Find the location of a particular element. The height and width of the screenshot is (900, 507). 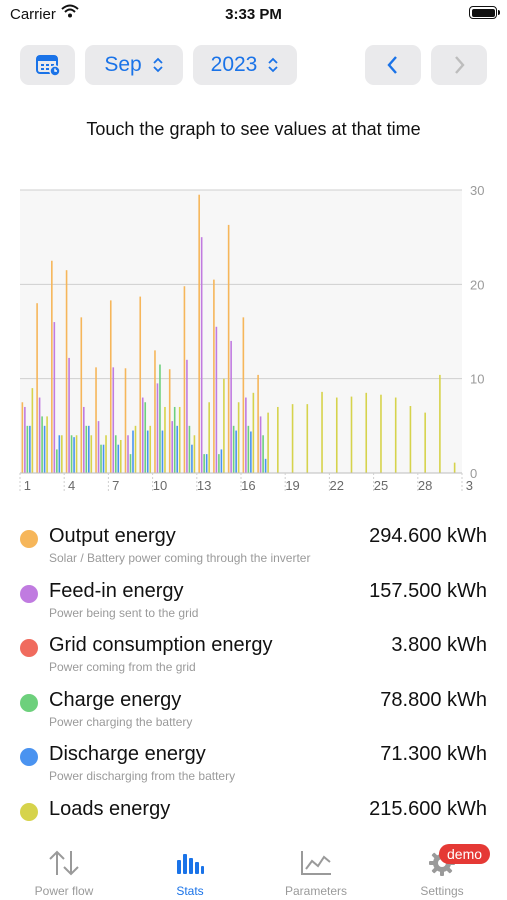

x-tick-label: 1 is located at coordinates (27, 485).